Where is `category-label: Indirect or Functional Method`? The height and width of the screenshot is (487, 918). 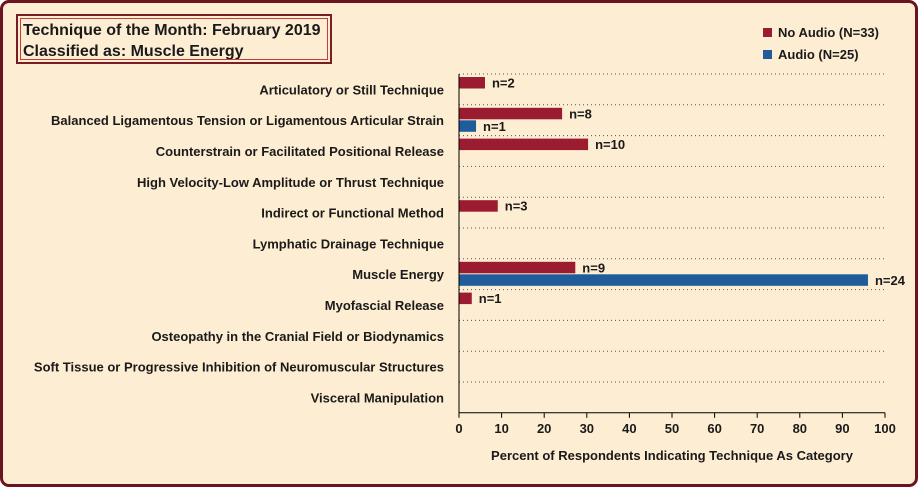
category-label: Indirect or Functional Method is located at coordinates (352, 213).